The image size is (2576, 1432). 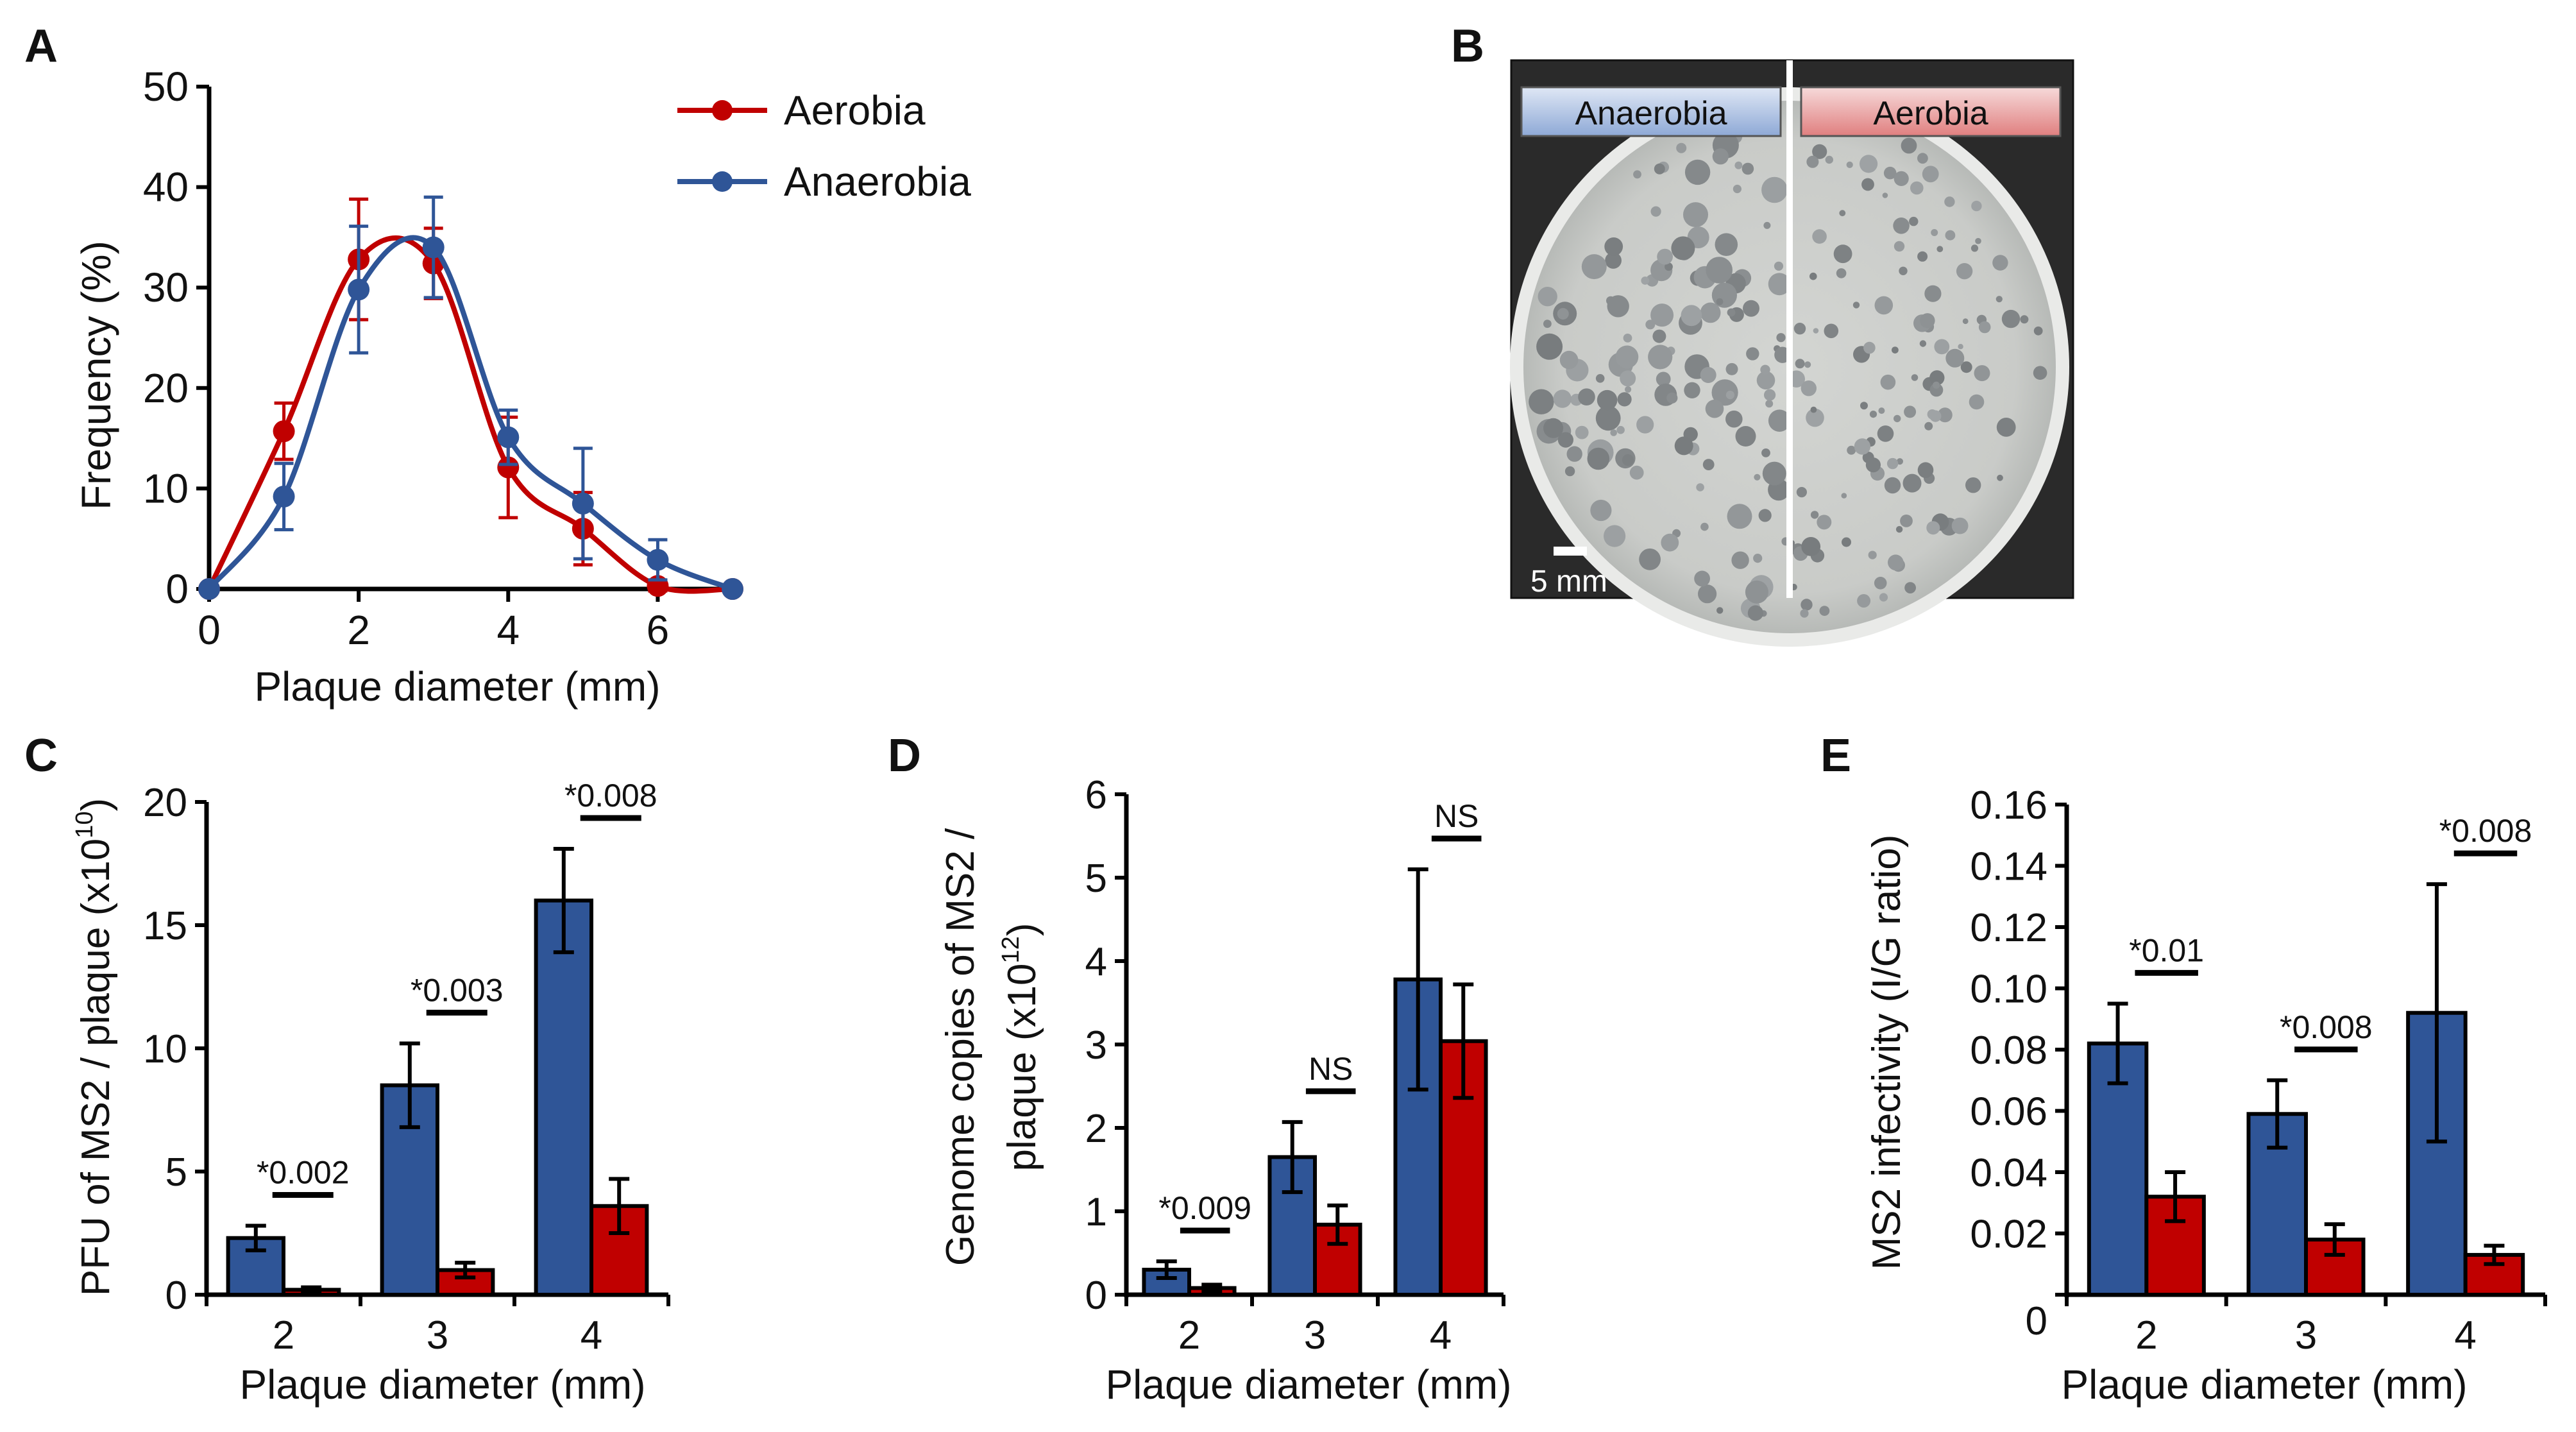 I want to click on panel-a-ytick-label: 0, so click(x=177, y=589).